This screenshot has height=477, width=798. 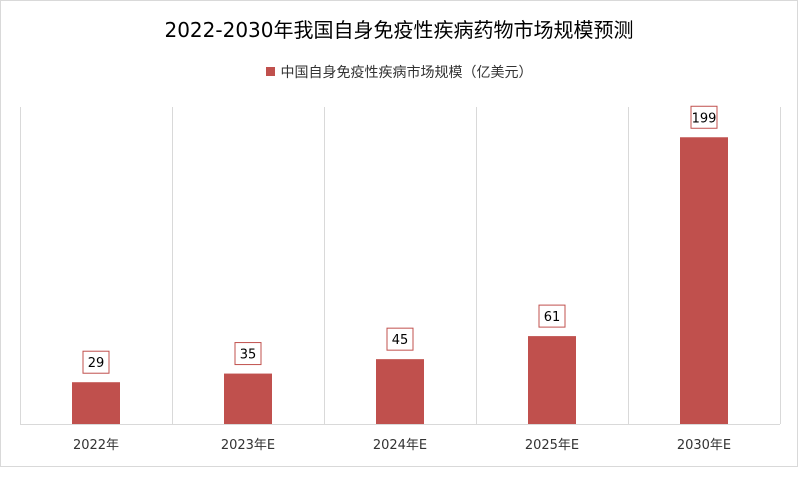 I want to click on x-tick-label: 2022年, so click(x=96, y=445).